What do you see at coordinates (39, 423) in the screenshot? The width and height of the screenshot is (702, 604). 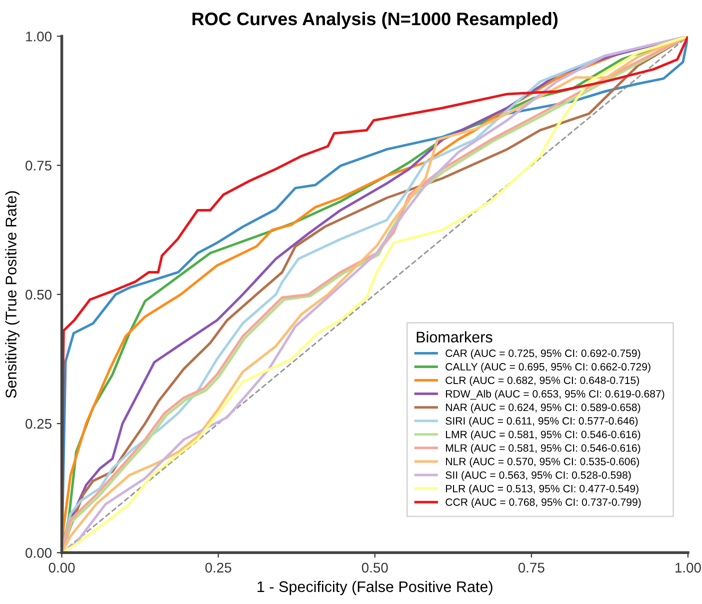 I see `y-tick-label: 0.25` at bounding box center [39, 423].